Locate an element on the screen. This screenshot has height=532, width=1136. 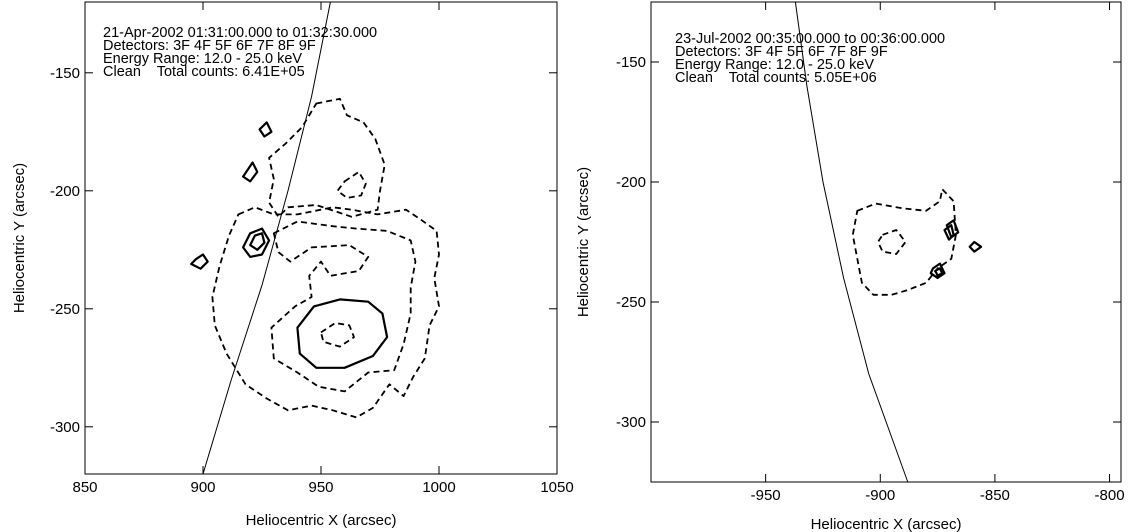
right-y-axis-label: Heliocentric Y (arcsec) is located at coordinates (583, 242).